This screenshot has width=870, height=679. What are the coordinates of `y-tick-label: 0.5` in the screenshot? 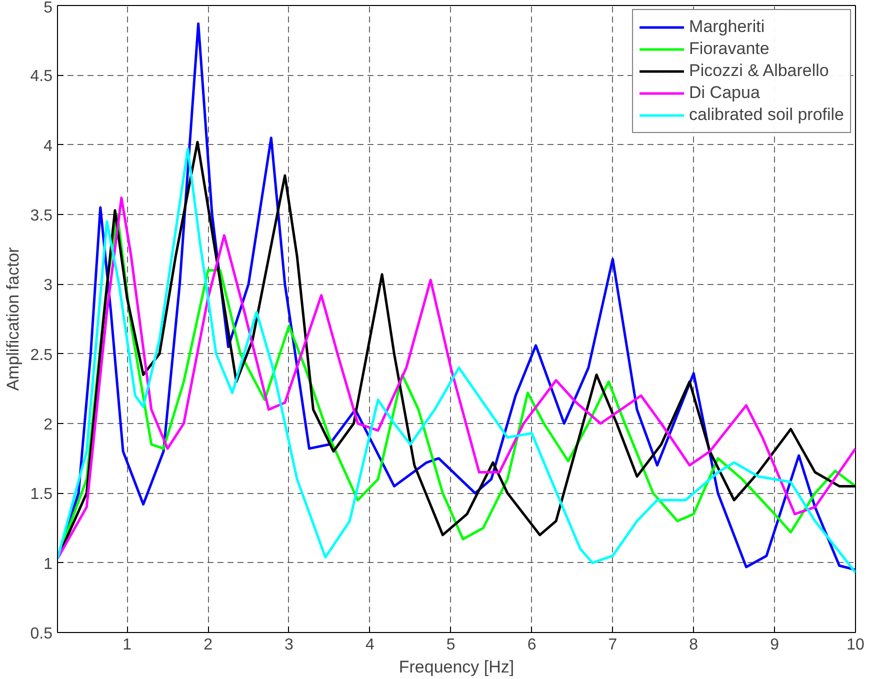 It's located at (41, 634).